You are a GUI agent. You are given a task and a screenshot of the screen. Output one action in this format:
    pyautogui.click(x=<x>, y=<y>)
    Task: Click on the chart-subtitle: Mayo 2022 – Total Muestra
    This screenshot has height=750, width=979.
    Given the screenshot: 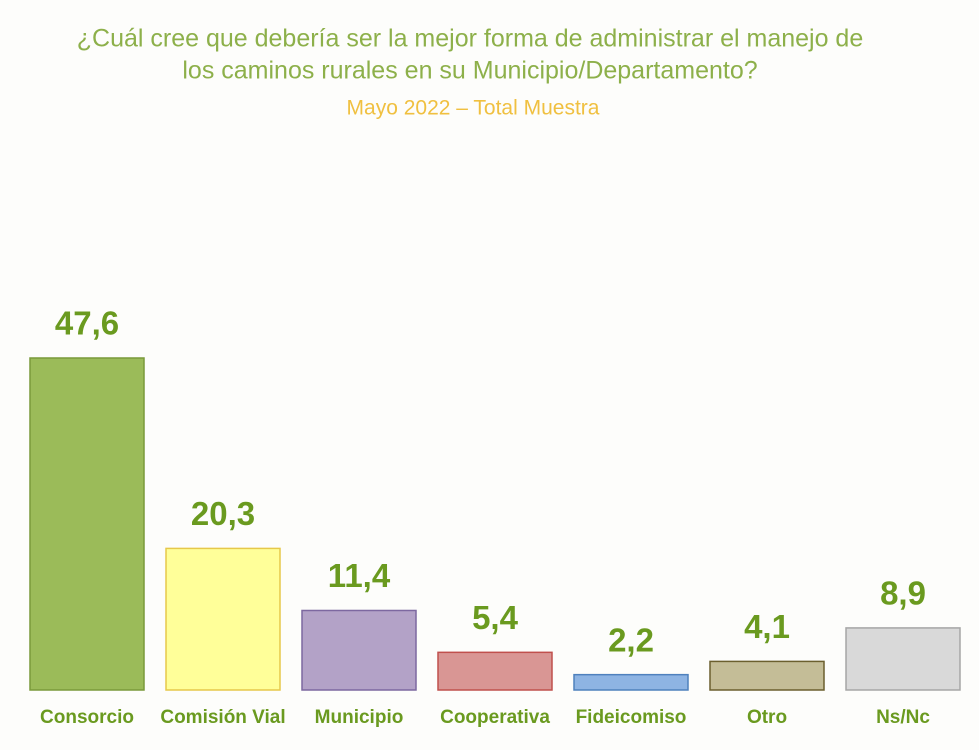 What is the action you would take?
    pyautogui.click(x=473, y=108)
    